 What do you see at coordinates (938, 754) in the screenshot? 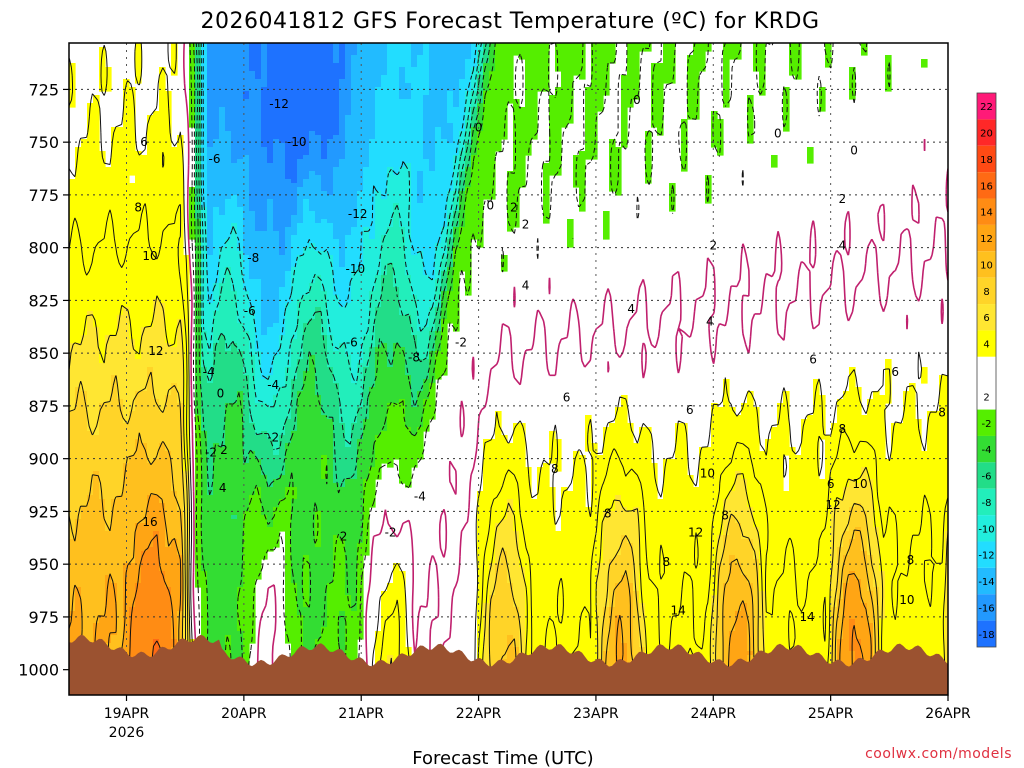
I see `credit-link: coolwx.com/models` at bounding box center [938, 754].